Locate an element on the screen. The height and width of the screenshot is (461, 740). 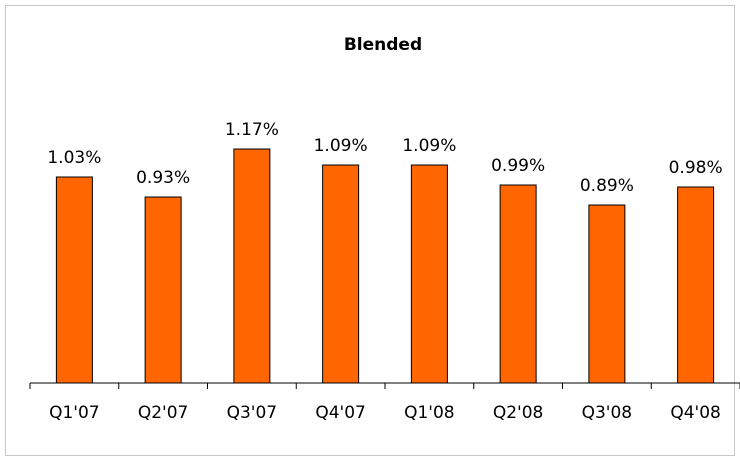
data-label-Q3'08: 0.89% is located at coordinates (607, 186).